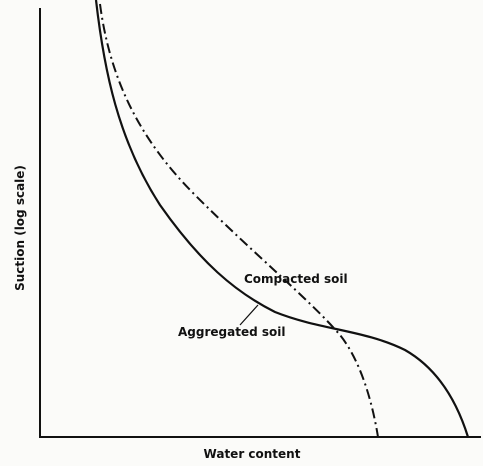  I want to click on aggregated-soil-label: Aggregated soil, so click(231, 332).